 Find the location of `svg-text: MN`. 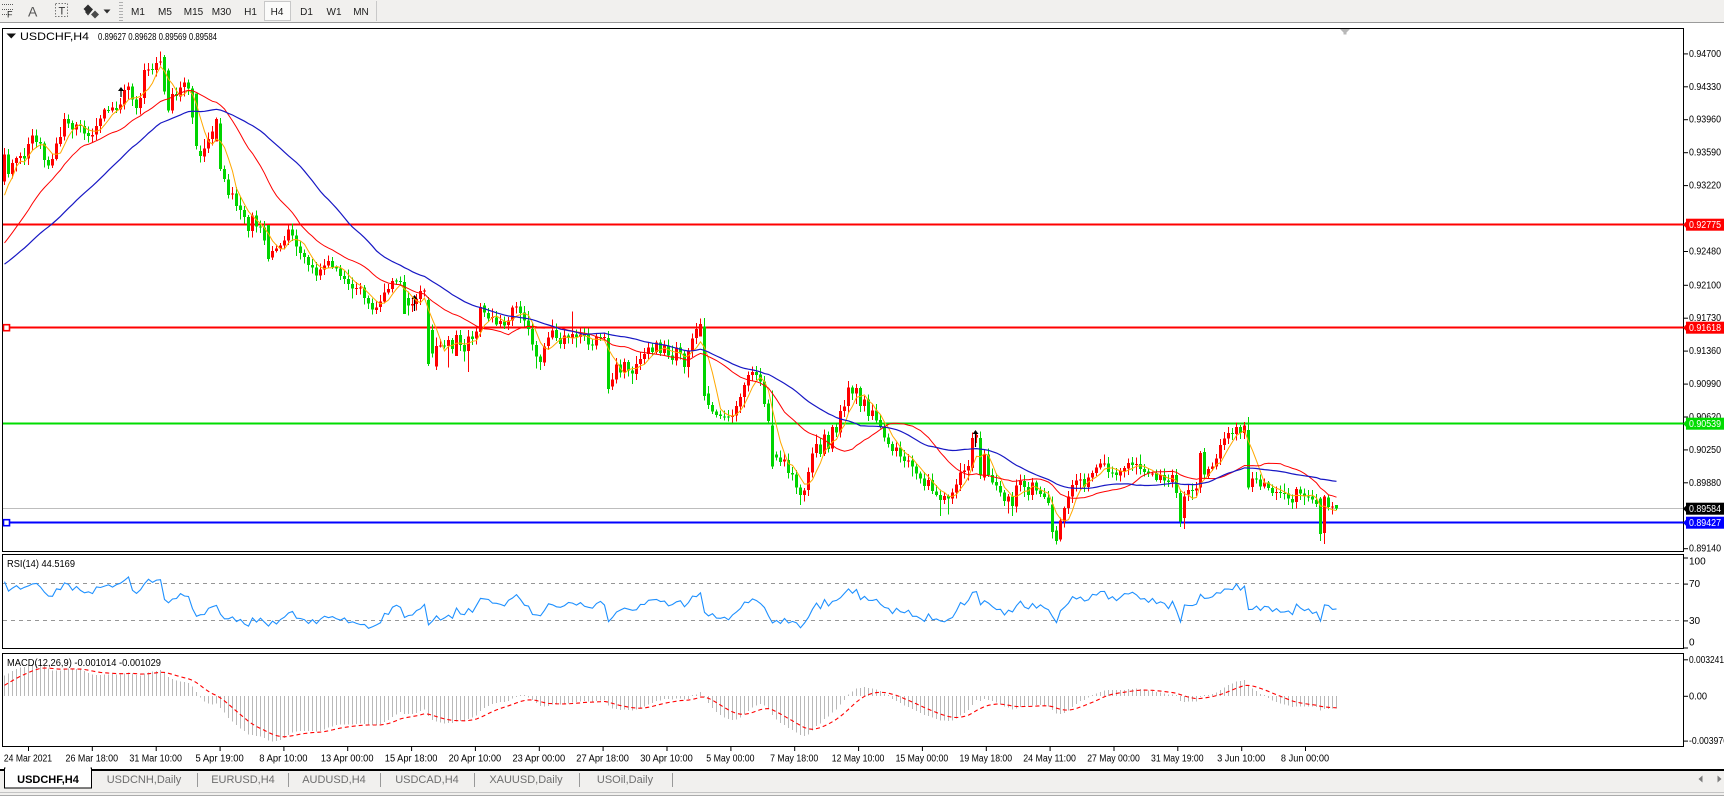

svg-text: MN is located at coordinates (361, 12).